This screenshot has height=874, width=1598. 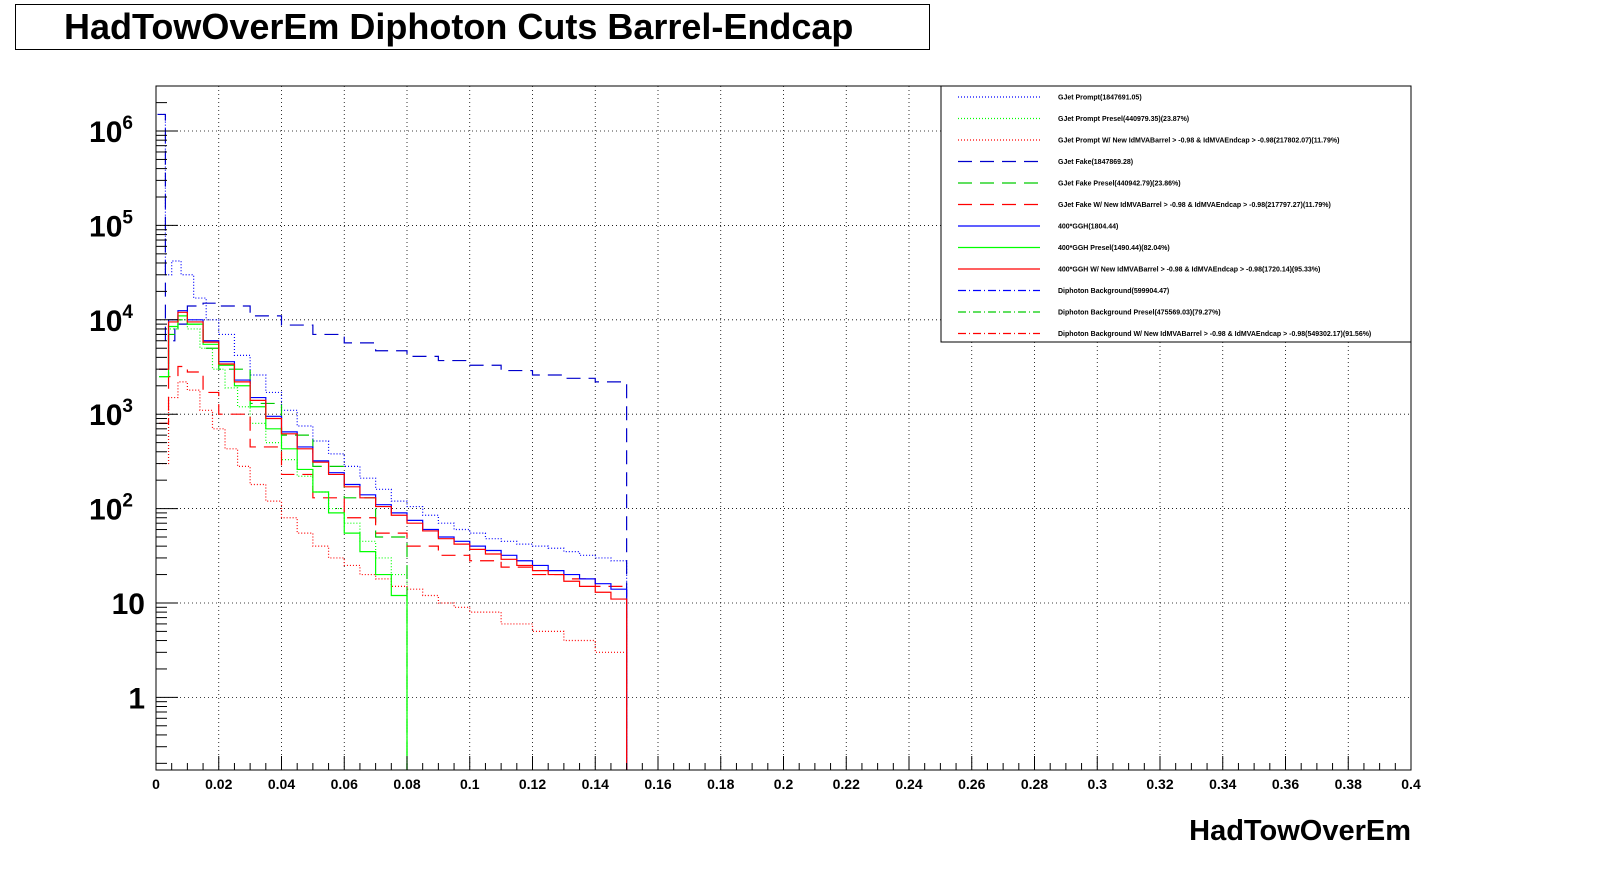 I want to click on x-axis-label: HadTowOverEm, so click(x=1300, y=831).